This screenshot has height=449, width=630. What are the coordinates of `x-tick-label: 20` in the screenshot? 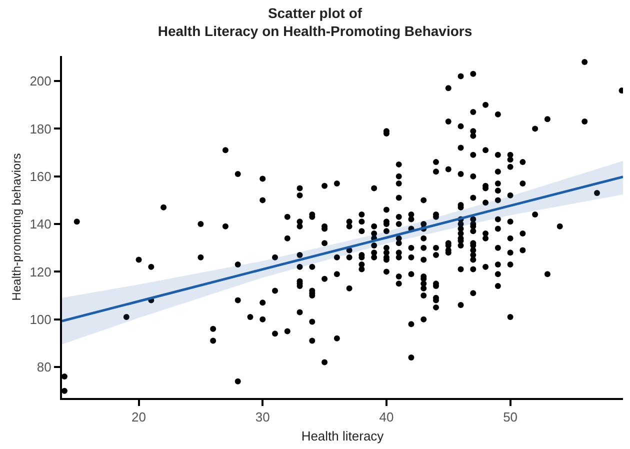 It's located at (139, 417).